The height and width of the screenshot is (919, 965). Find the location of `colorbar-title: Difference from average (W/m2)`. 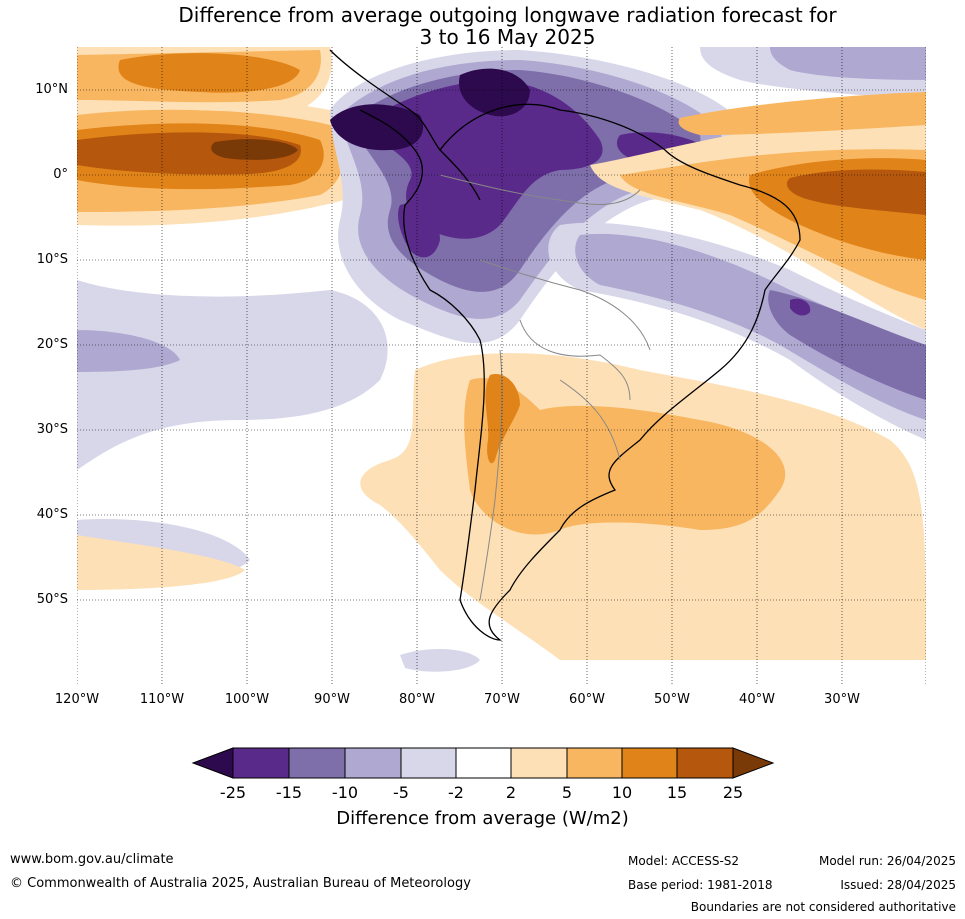

colorbar-title: Difference from average (W/m2) is located at coordinates (482, 818).